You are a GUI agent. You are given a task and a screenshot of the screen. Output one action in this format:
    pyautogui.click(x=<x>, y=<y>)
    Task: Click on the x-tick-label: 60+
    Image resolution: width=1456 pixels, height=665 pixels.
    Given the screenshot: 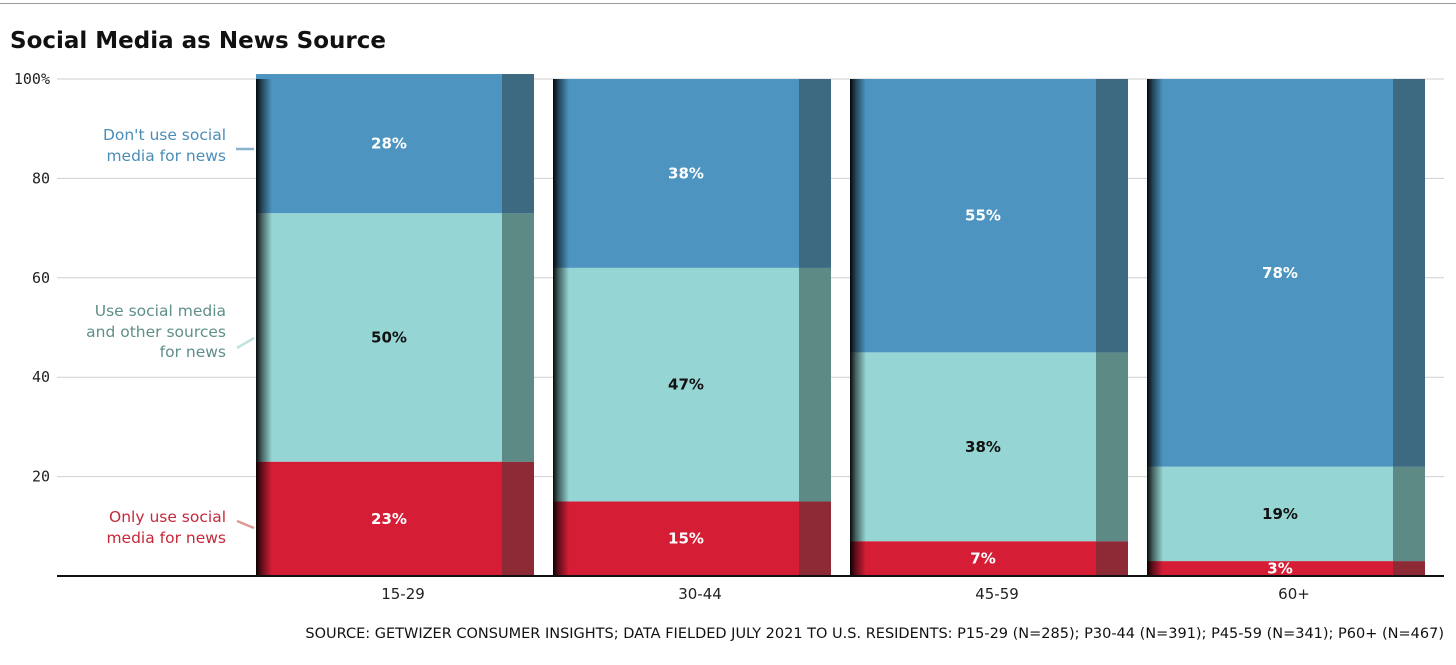 What is the action you would take?
    pyautogui.click(x=1294, y=594)
    